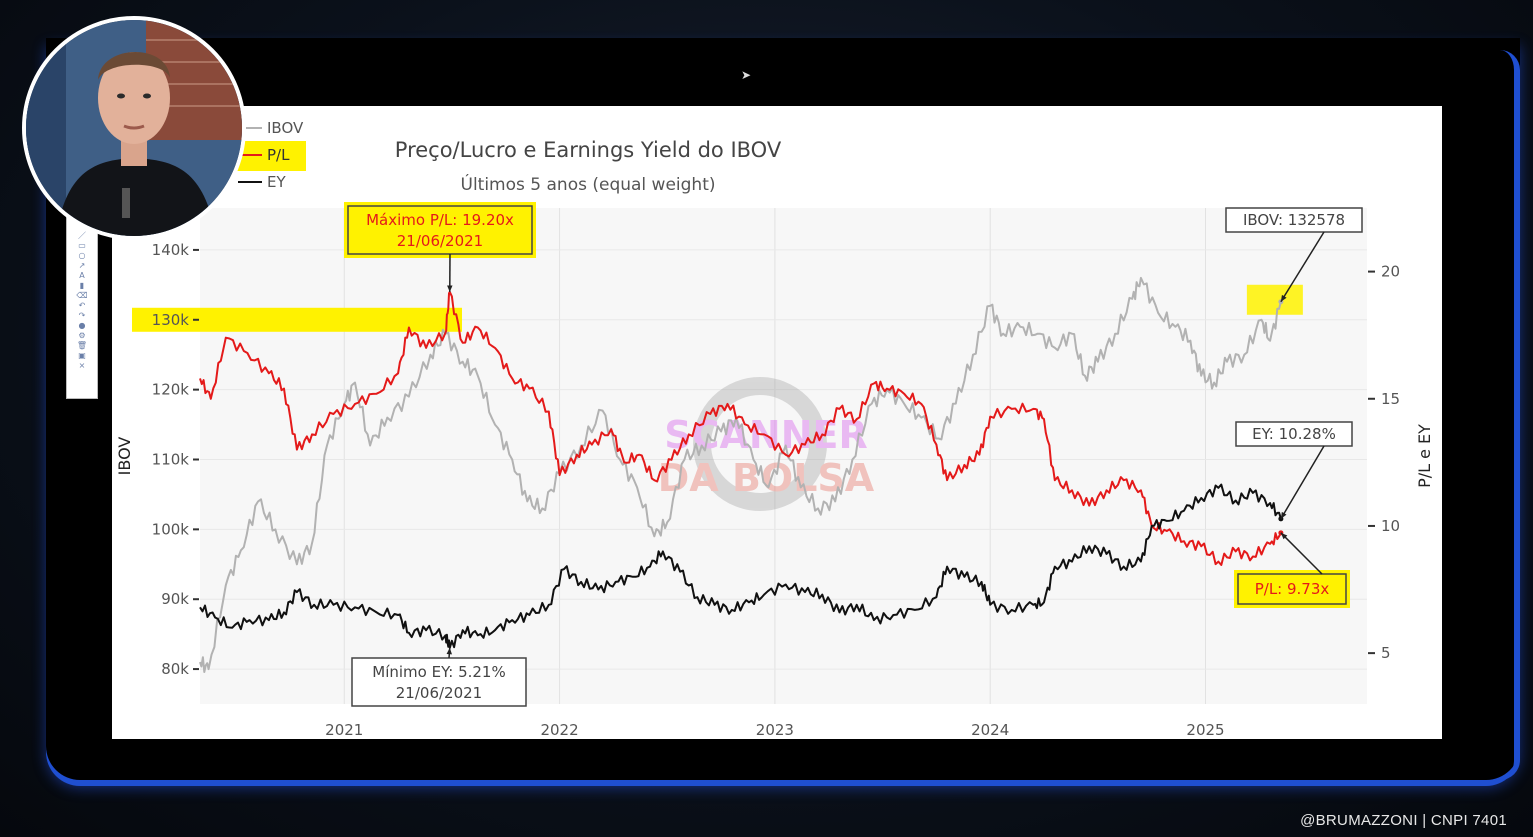 This screenshot has width=1533, height=837. I want to click on y-left-tick-label: 140k, so click(171, 250).